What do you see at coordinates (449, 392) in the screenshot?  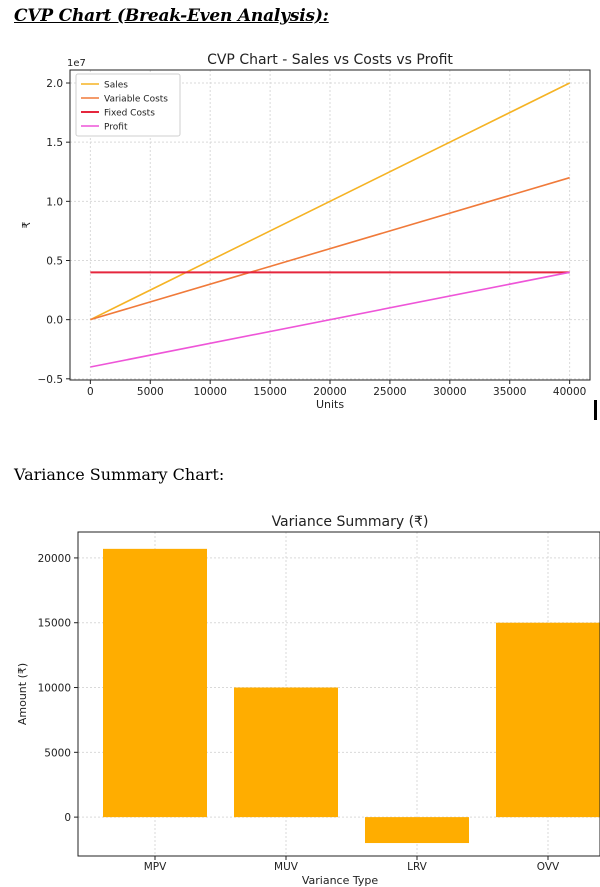 I see `cvp-x-tick-label: 30000` at bounding box center [449, 392].